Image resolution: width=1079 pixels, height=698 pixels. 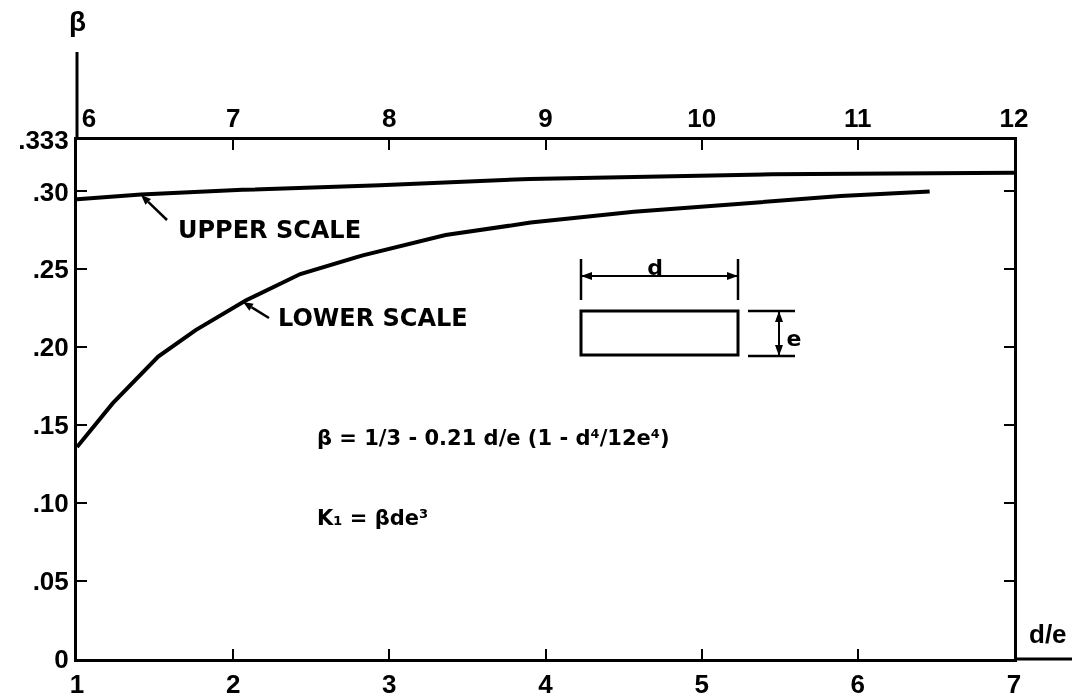 I want to click on y-tick-label: .25, so click(x=50, y=269).